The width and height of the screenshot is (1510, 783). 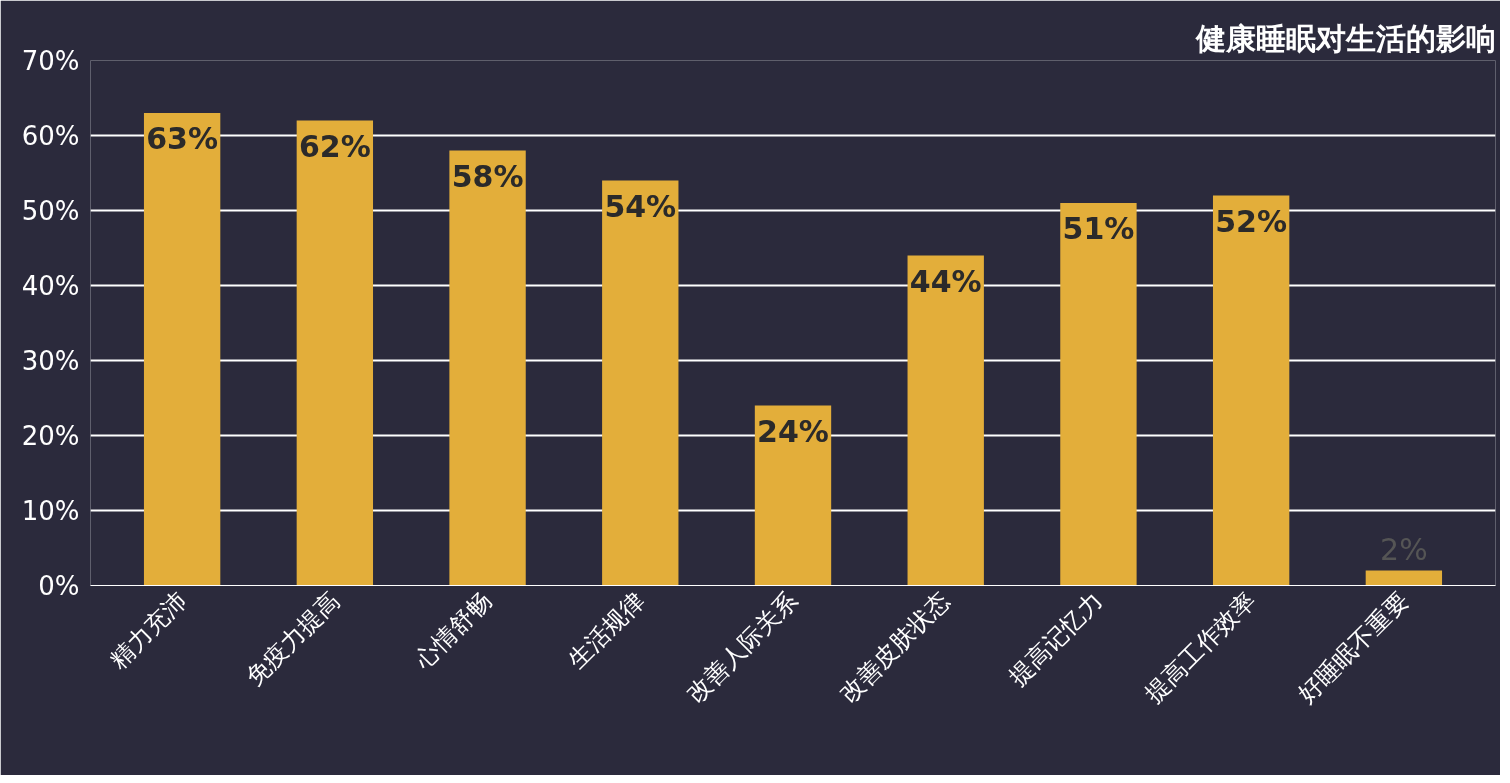 What do you see at coordinates (793, 431) in the screenshot?
I see `data-label: 24%` at bounding box center [793, 431].